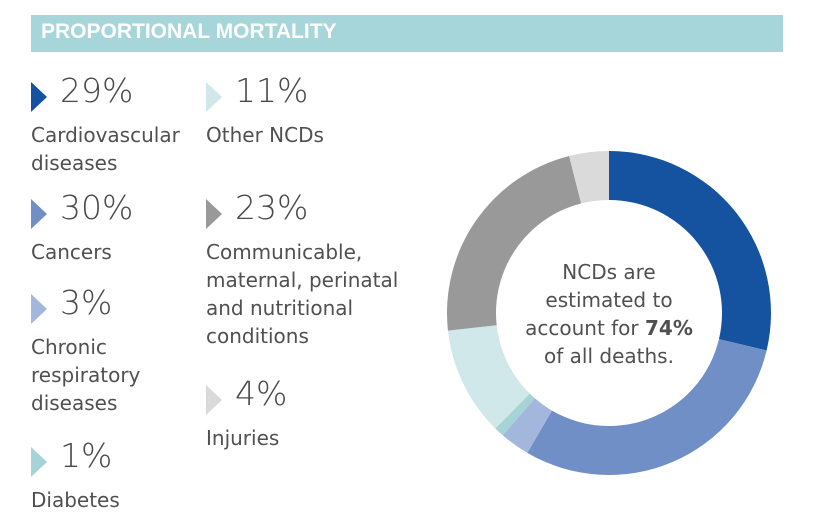  I want to click on legend-label: Injuries, so click(243, 438).